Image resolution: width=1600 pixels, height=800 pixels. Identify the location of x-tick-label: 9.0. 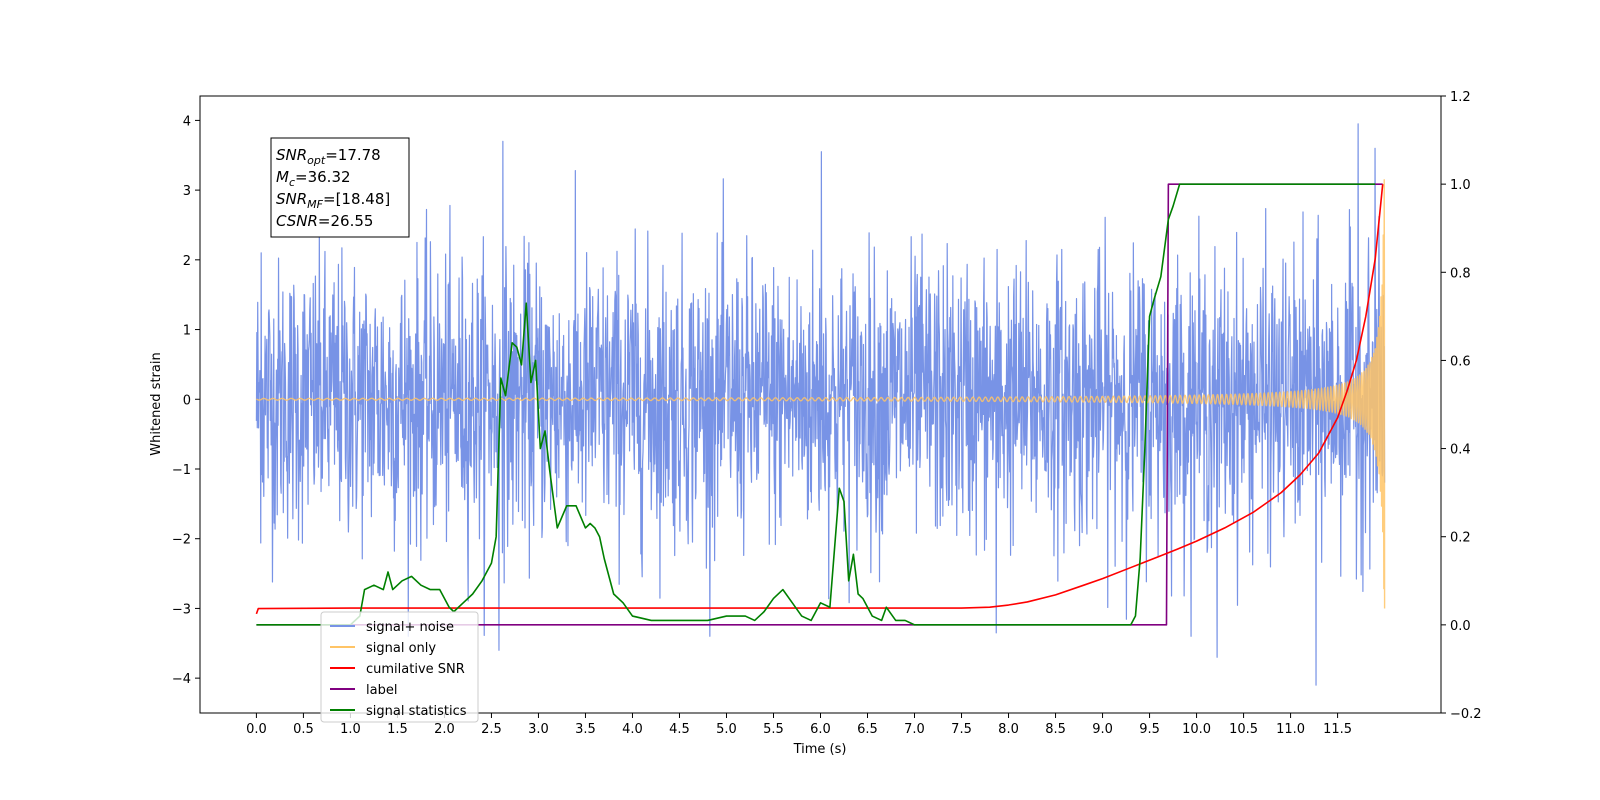
(1102, 729).